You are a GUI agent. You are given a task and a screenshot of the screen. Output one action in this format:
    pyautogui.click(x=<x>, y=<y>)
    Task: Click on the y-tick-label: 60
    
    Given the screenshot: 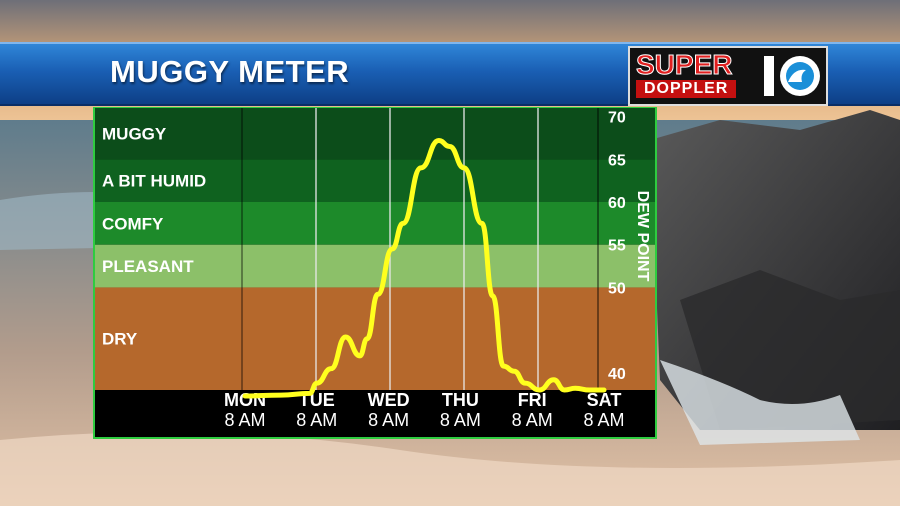 What is the action you would take?
    pyautogui.click(x=617, y=203)
    